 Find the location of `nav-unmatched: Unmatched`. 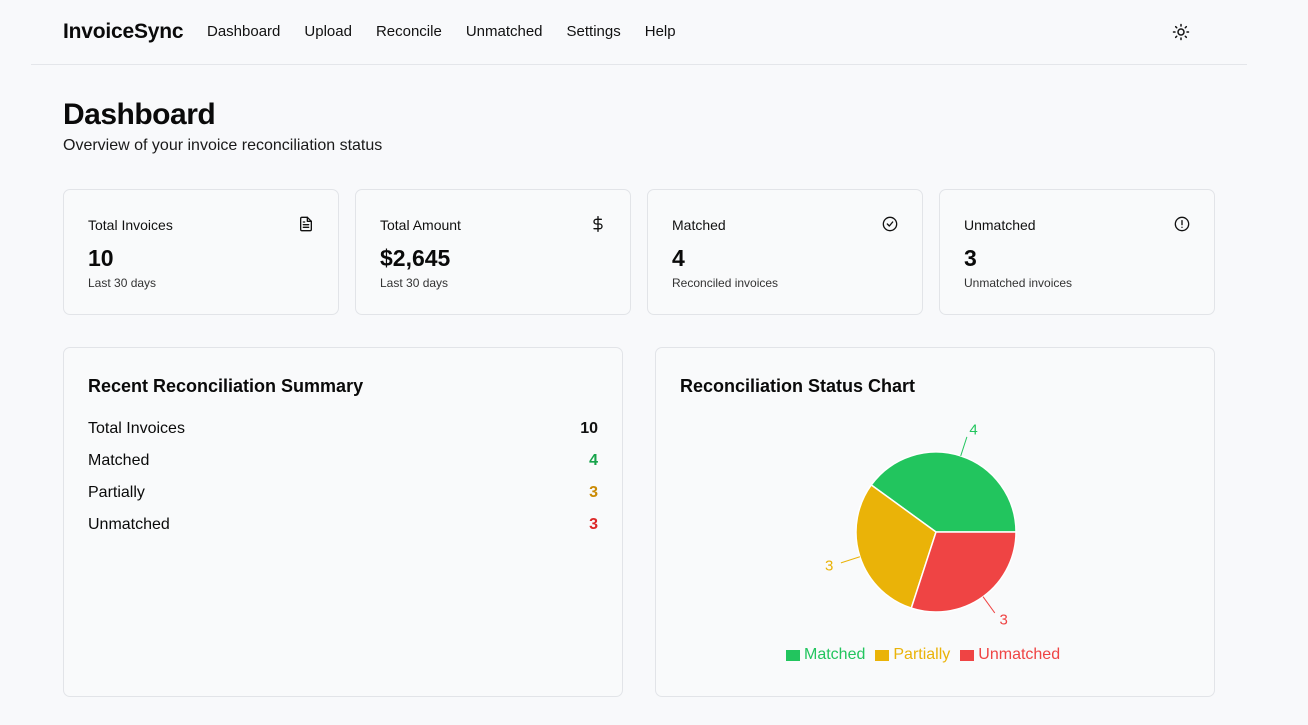

nav-unmatched: Unmatched is located at coordinates (504, 31).